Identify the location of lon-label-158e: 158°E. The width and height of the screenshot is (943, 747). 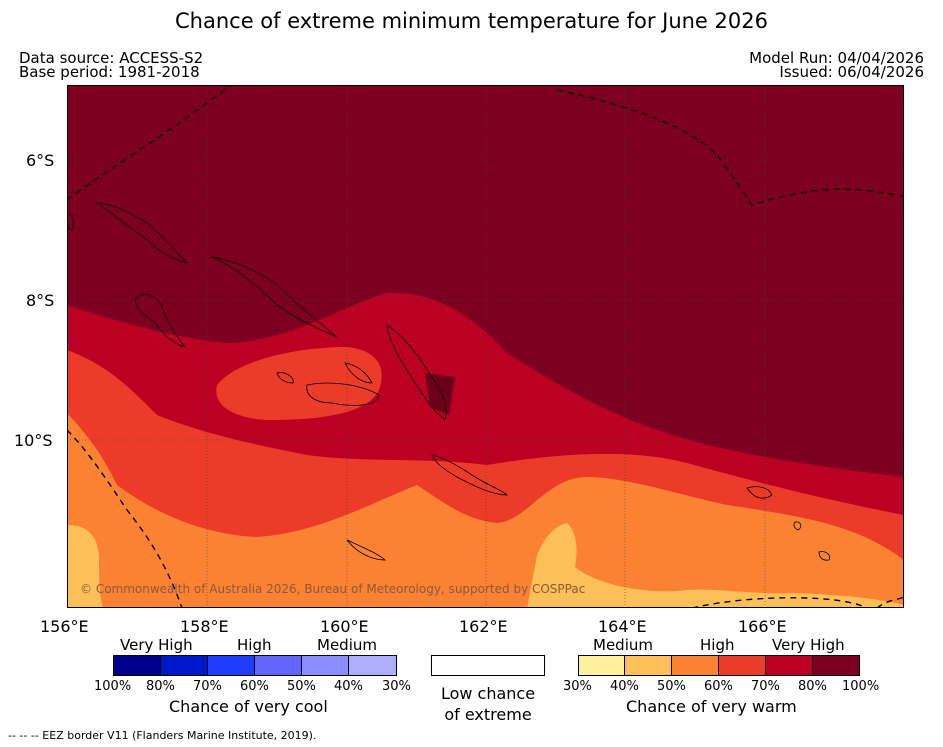
(204, 626).